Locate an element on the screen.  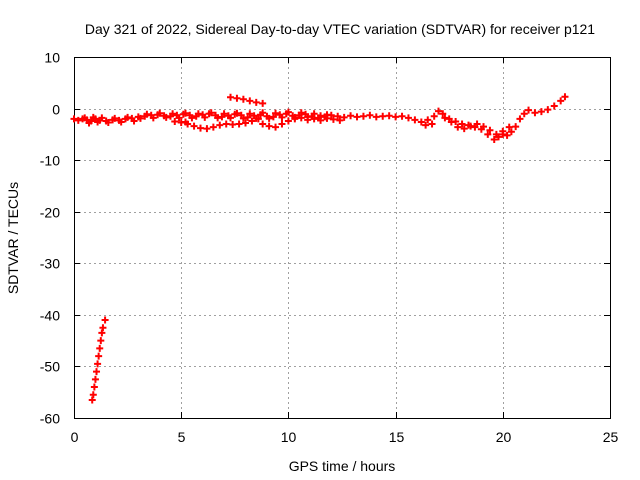
x-tick-label: 20 is located at coordinates (504, 437).